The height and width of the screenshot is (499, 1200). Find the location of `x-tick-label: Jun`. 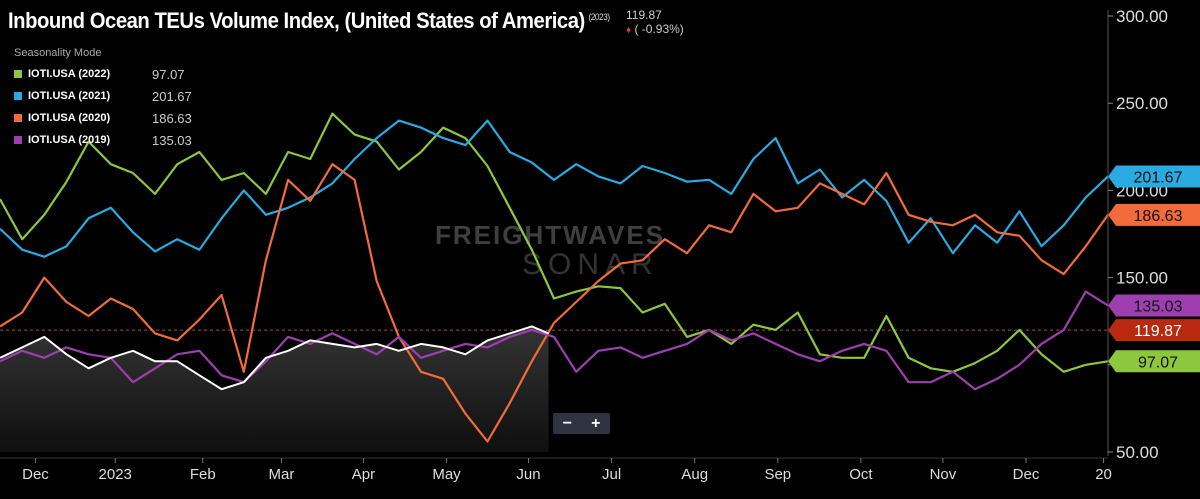

x-tick-label: Jun is located at coordinates (528, 474).